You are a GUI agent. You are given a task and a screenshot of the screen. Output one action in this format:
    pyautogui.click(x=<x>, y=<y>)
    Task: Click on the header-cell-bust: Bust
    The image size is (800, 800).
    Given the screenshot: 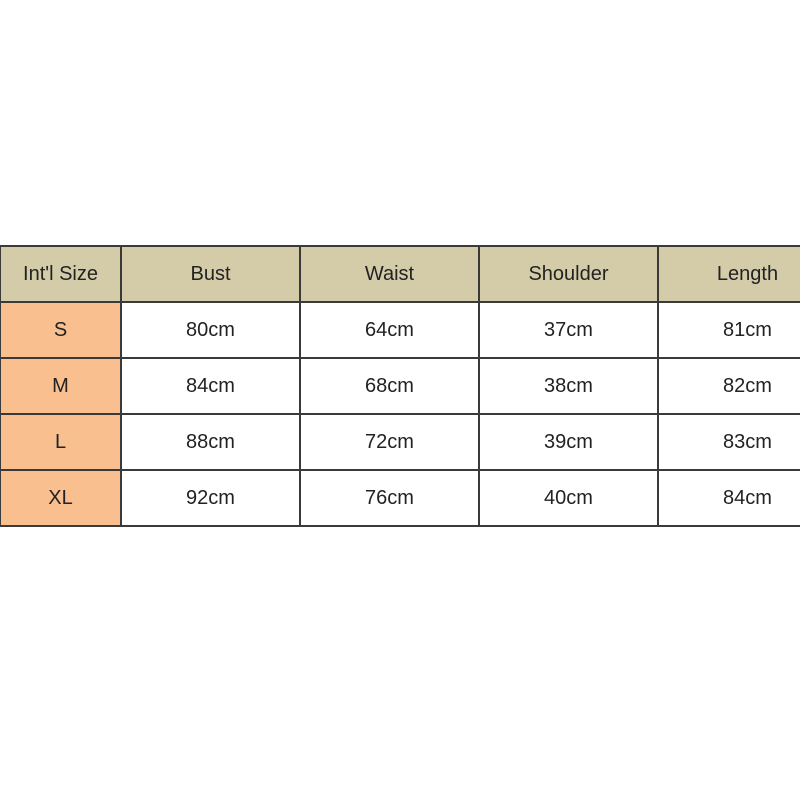 What is the action you would take?
    pyautogui.click(x=210, y=274)
    